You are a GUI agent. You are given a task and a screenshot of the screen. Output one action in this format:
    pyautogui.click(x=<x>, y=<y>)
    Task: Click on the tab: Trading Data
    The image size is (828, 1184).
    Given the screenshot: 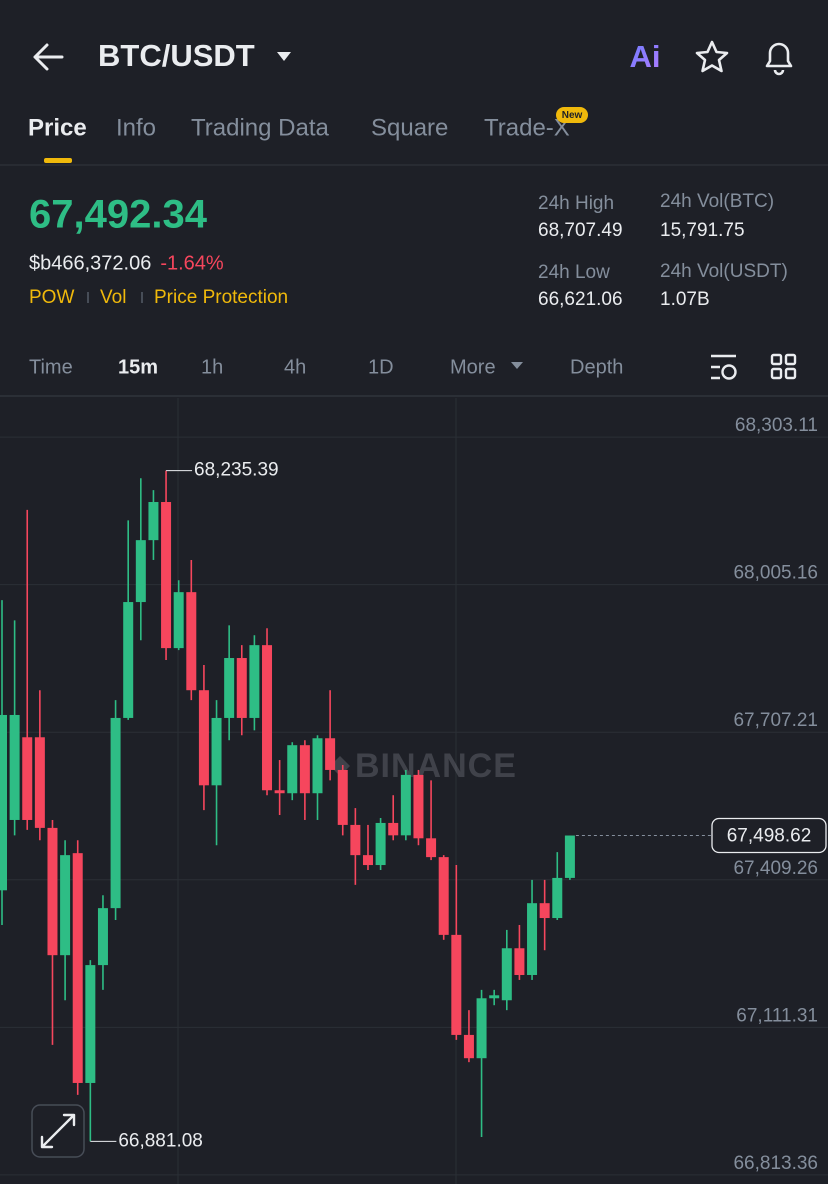 What is the action you would take?
    pyautogui.click(x=260, y=127)
    